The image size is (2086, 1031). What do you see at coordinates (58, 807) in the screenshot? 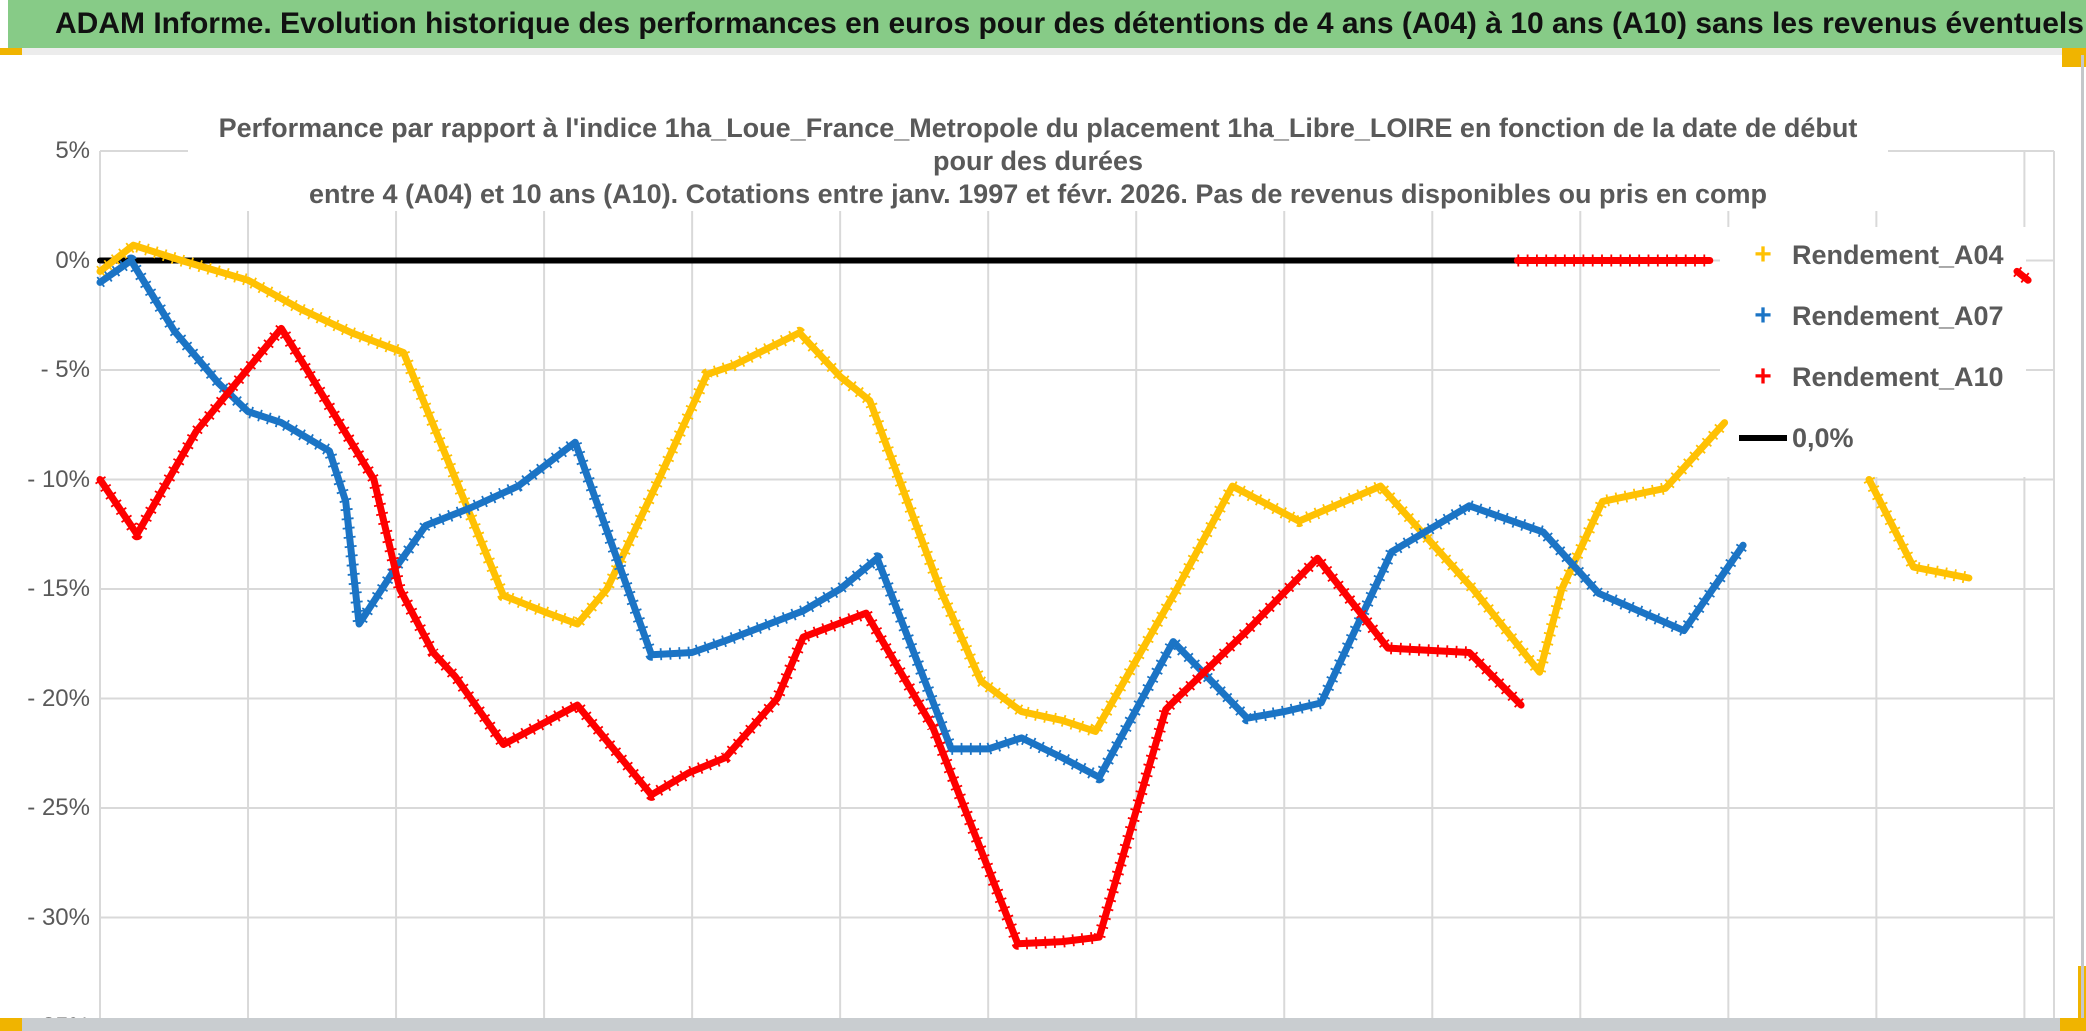
I see `y-tick-label: - 25%` at bounding box center [58, 807].